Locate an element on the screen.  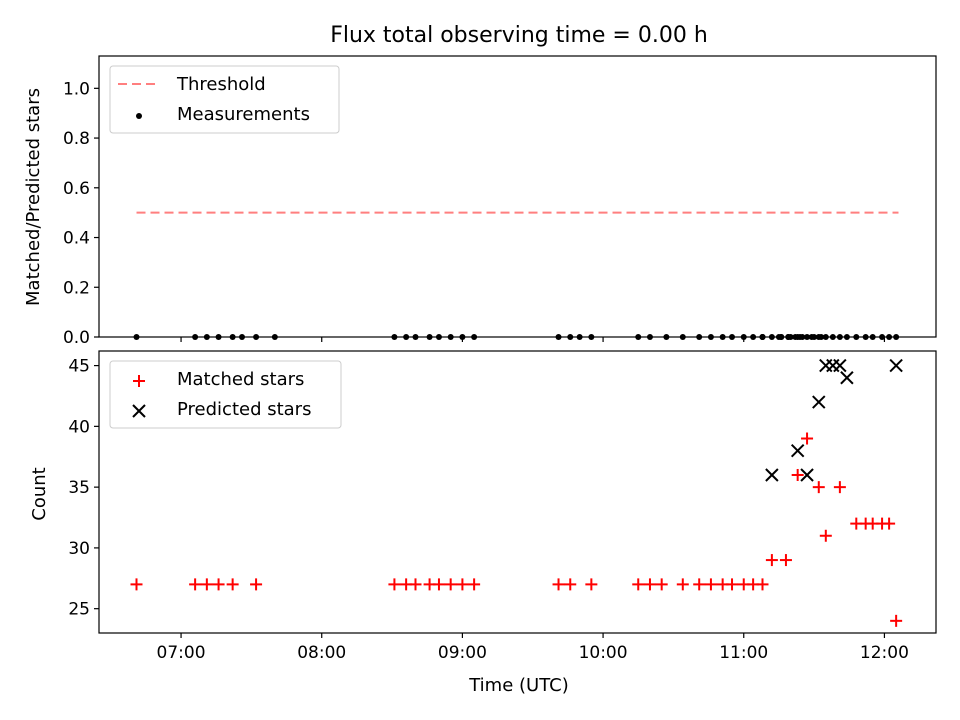
legend-matched-swatch is located at coordinates (139, 381).